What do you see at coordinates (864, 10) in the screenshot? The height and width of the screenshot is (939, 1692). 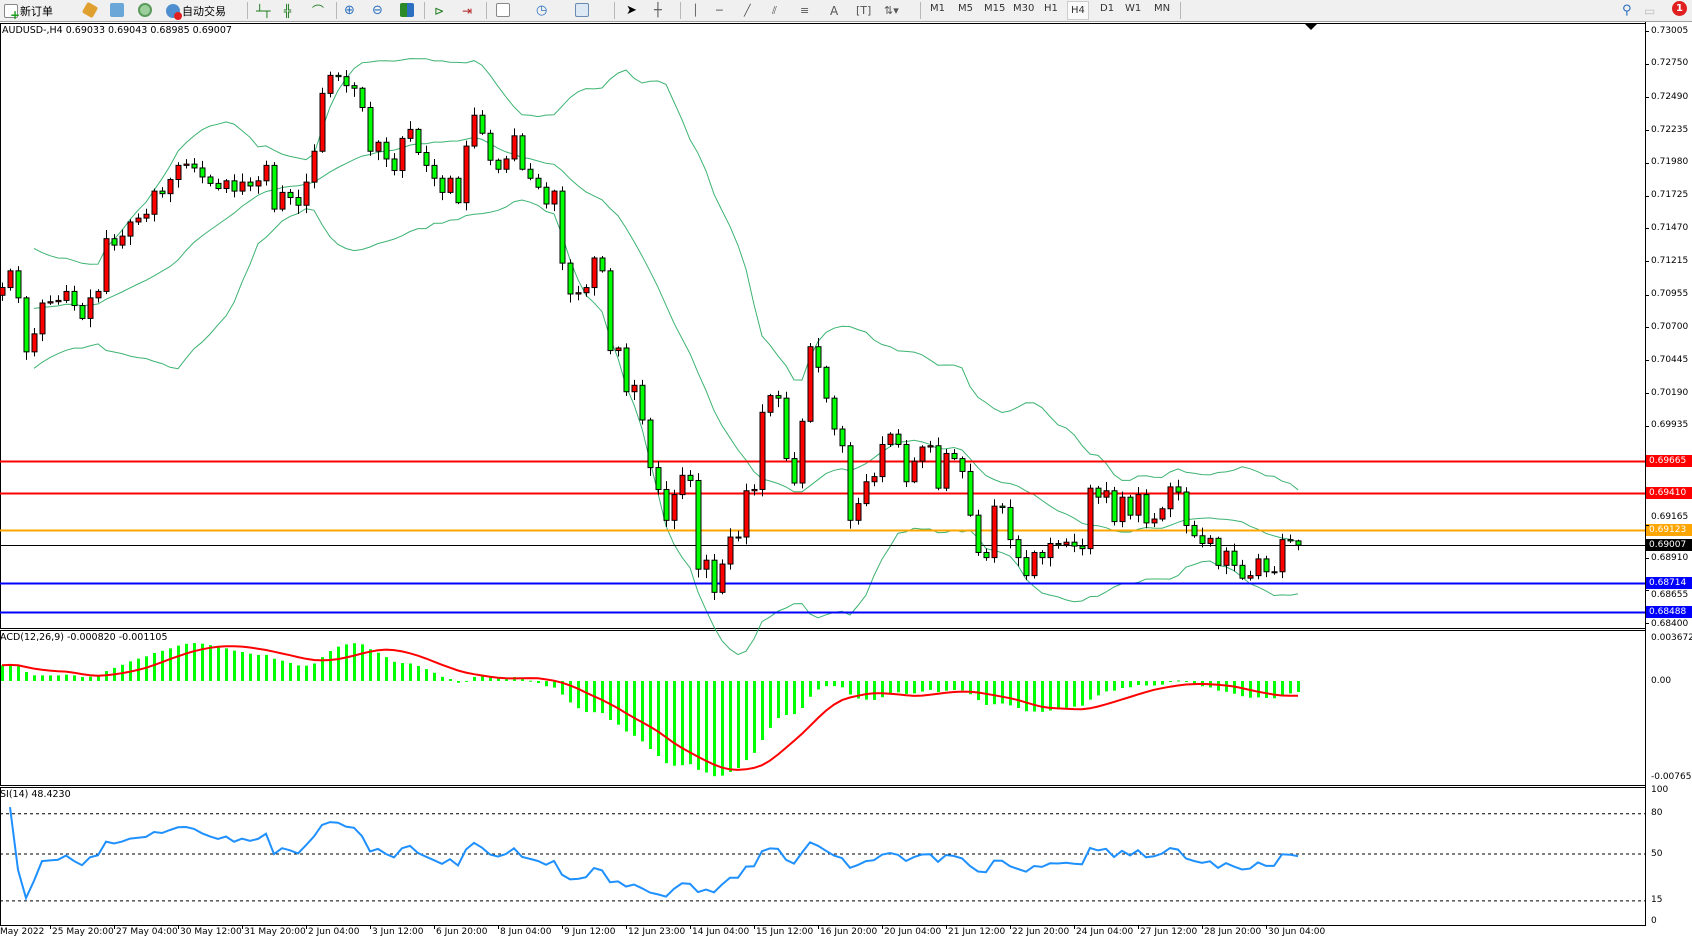 I see `text-label-icon: [T]` at bounding box center [864, 10].